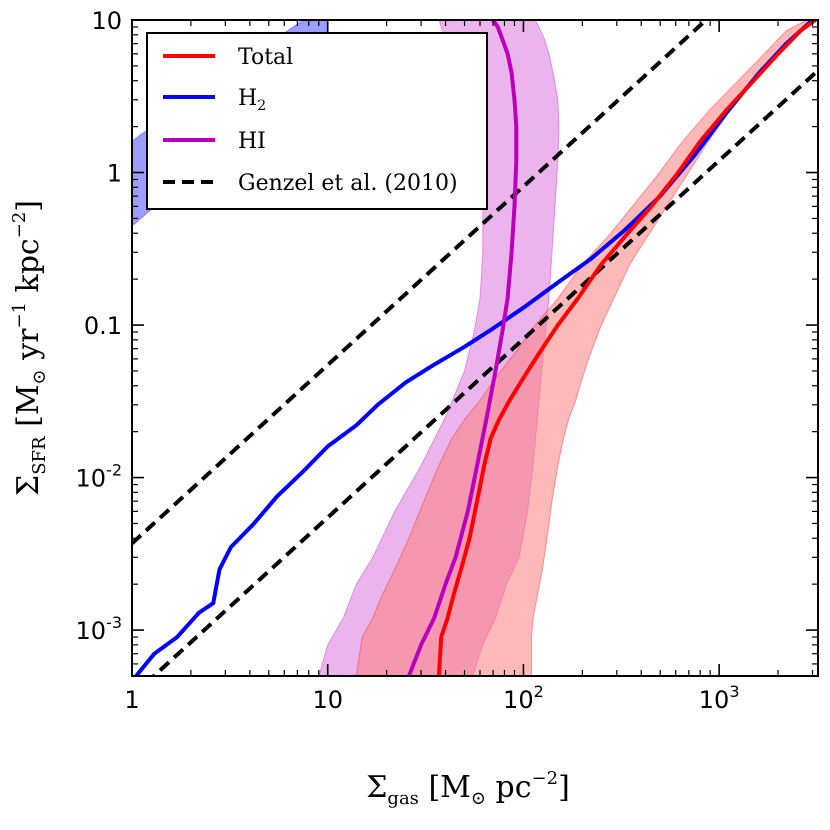 This screenshot has height=830, width=830. I want to click on y-tick-label: 10⁻³, so click(99, 629).